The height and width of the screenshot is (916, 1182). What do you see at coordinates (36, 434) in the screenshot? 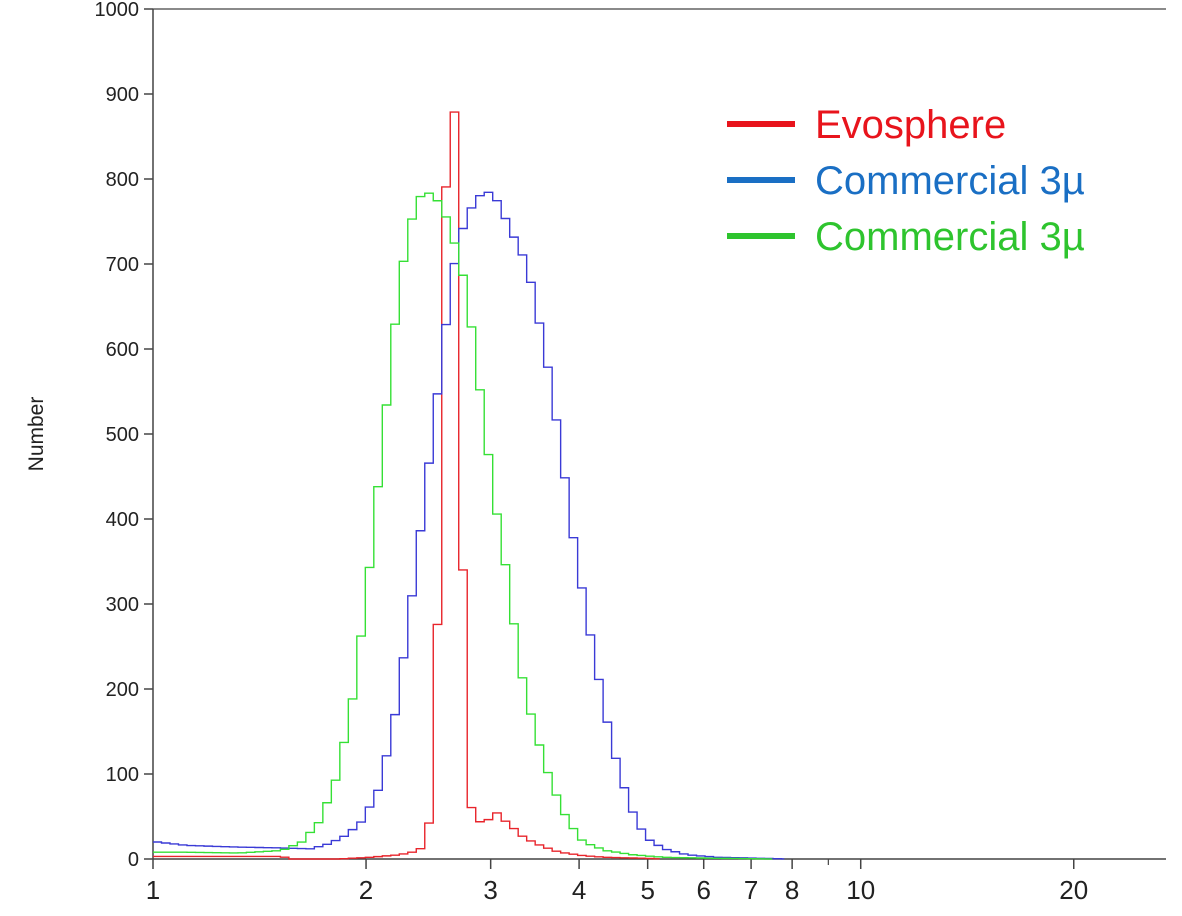
I see `y-axis-label: Number` at bounding box center [36, 434].